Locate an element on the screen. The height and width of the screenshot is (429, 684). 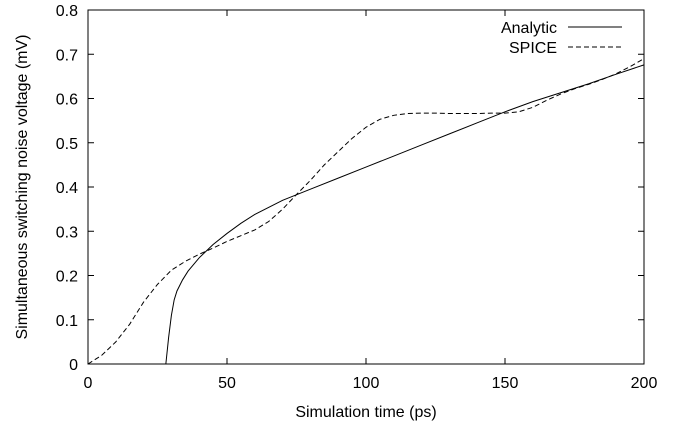
y-tick-label-8: 0.8 is located at coordinates (67, 11).